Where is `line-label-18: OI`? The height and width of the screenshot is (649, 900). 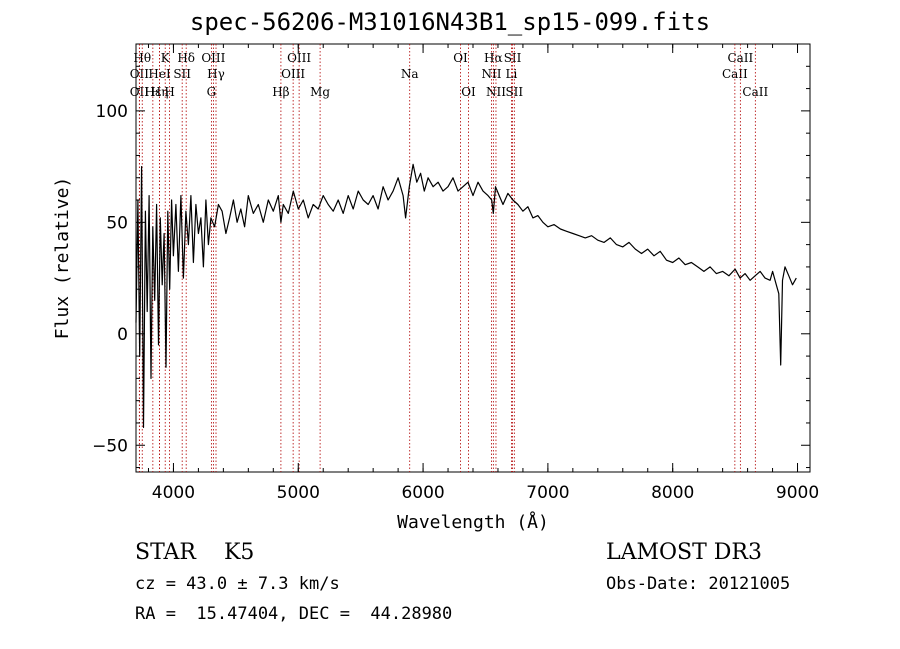
line-label-18: OI is located at coordinates (460, 58).